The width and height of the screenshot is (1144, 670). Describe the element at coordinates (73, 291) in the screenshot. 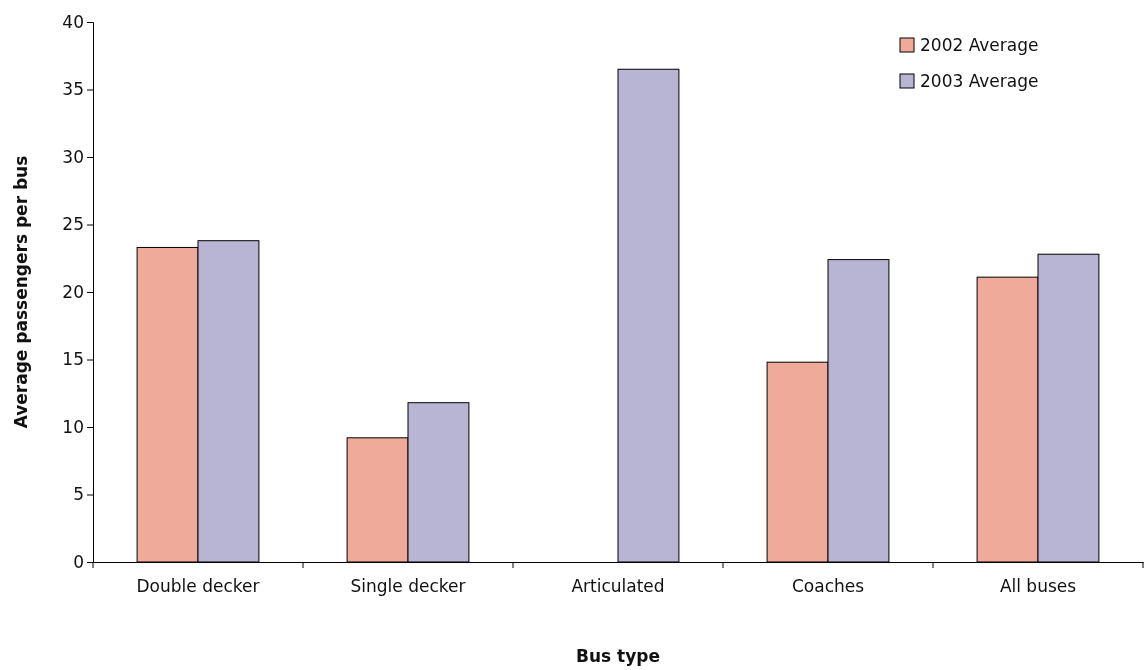

I see `y-tick-label: 20` at that location.